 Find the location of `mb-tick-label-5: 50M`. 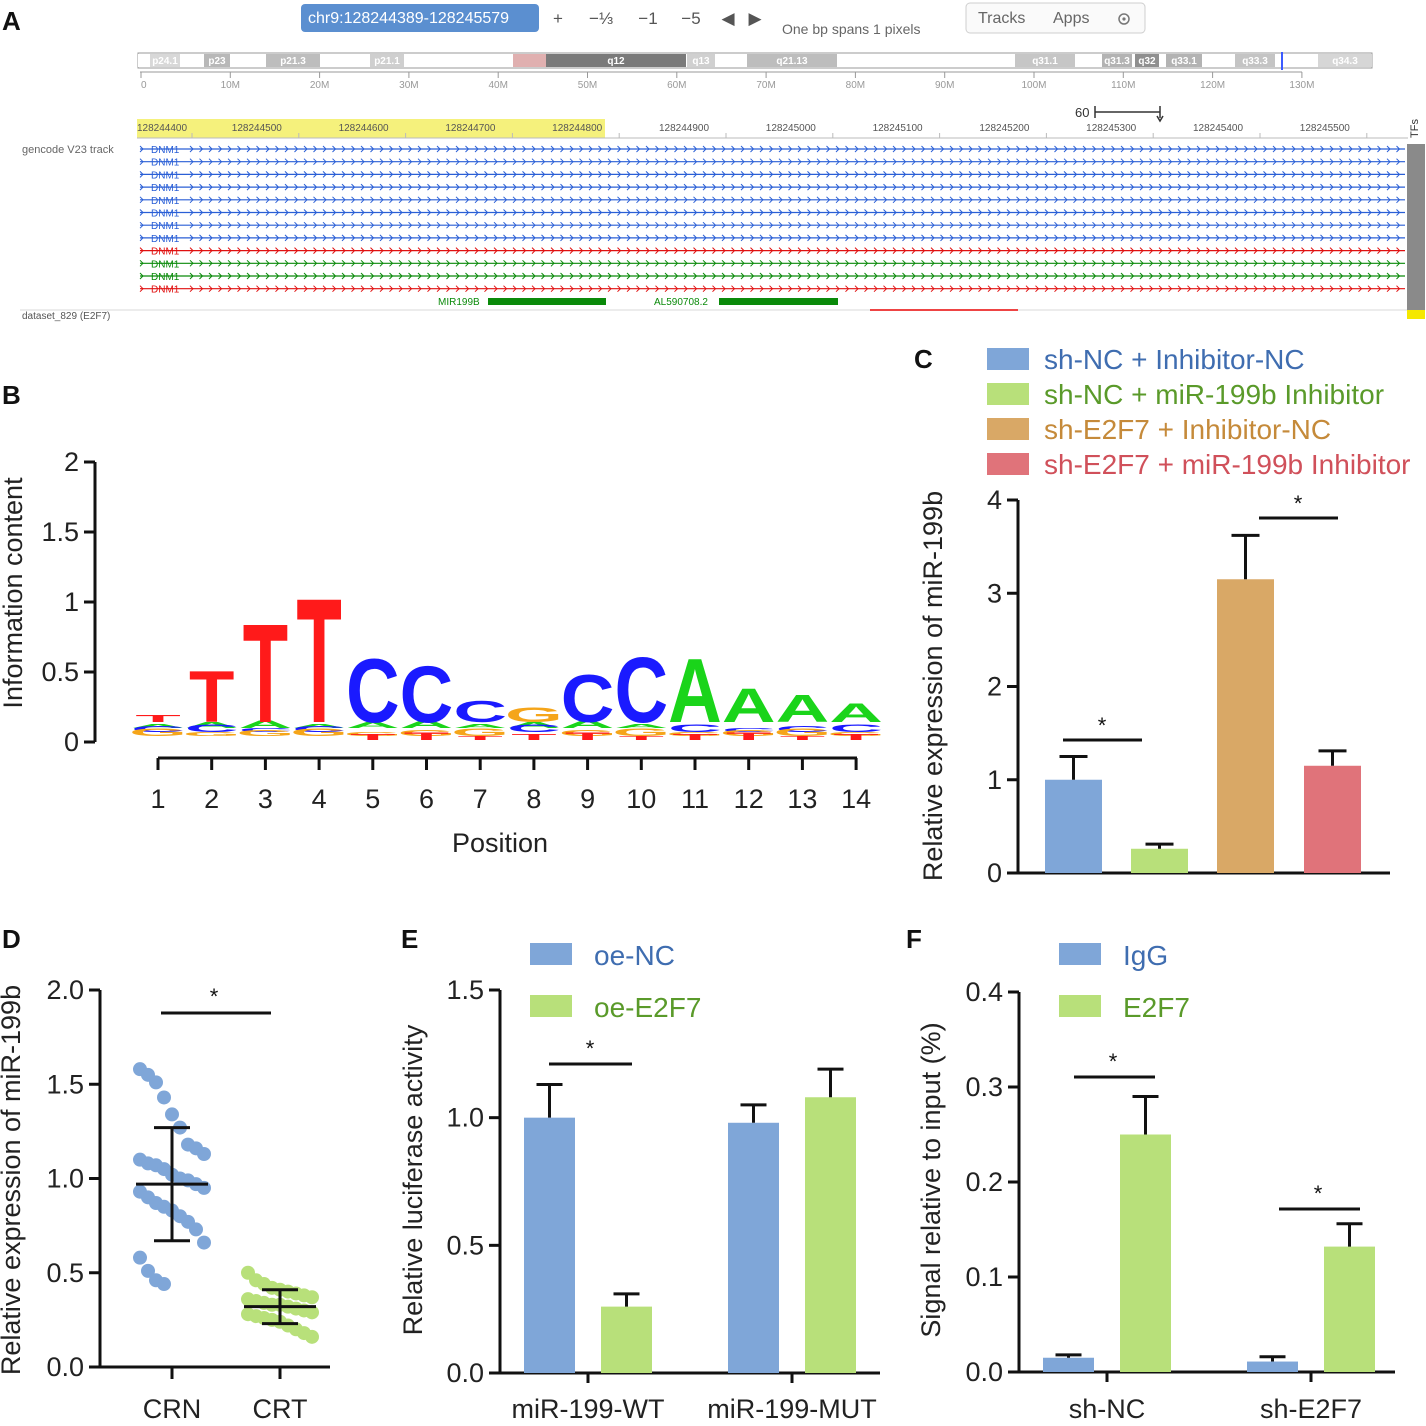

mb-tick-label-5: 50M is located at coordinates (587, 85).